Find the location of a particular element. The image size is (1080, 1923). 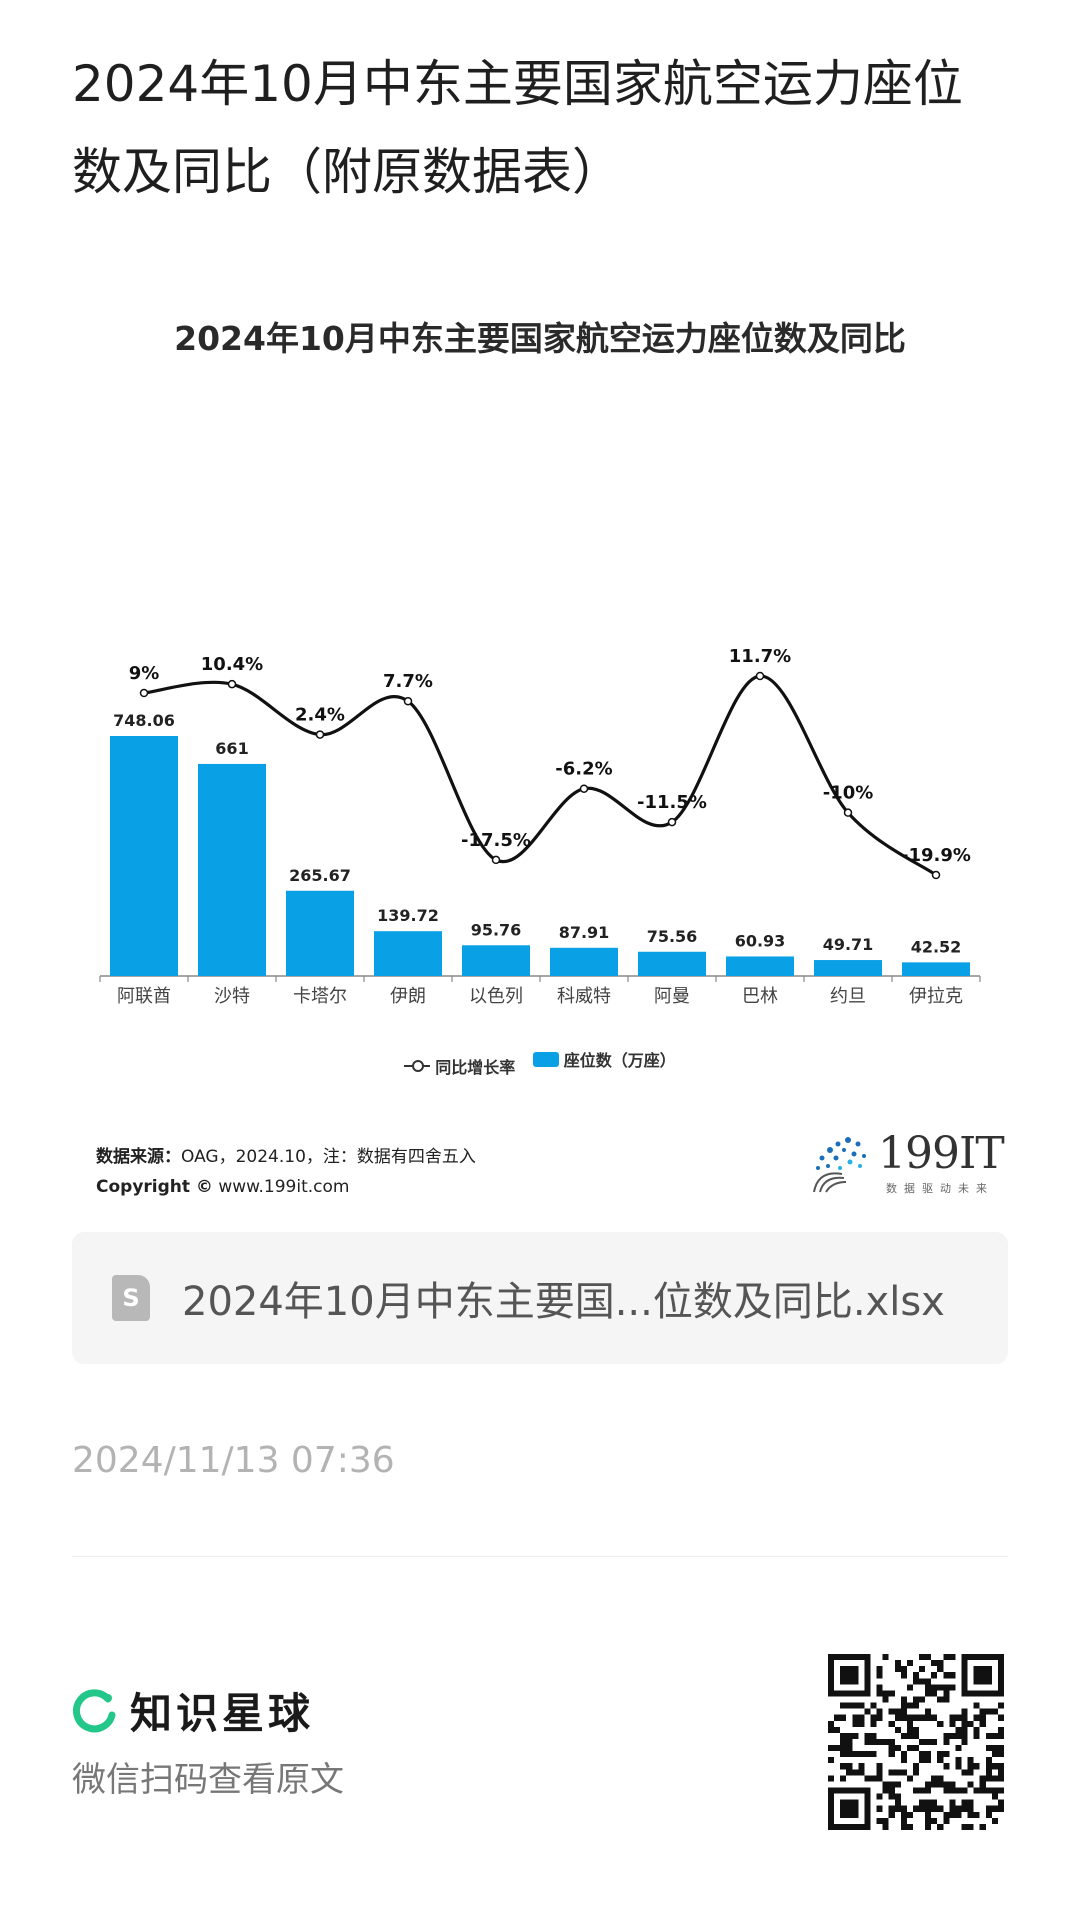

zsxq-logo: 知识星球 is located at coordinates (193, 1710).